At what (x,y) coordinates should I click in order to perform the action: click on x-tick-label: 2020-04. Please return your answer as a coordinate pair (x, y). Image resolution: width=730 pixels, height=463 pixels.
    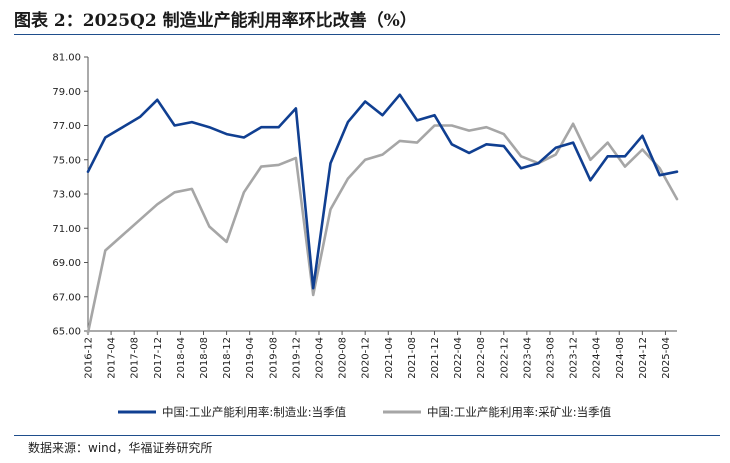
    Looking at the image, I should click on (319, 358).